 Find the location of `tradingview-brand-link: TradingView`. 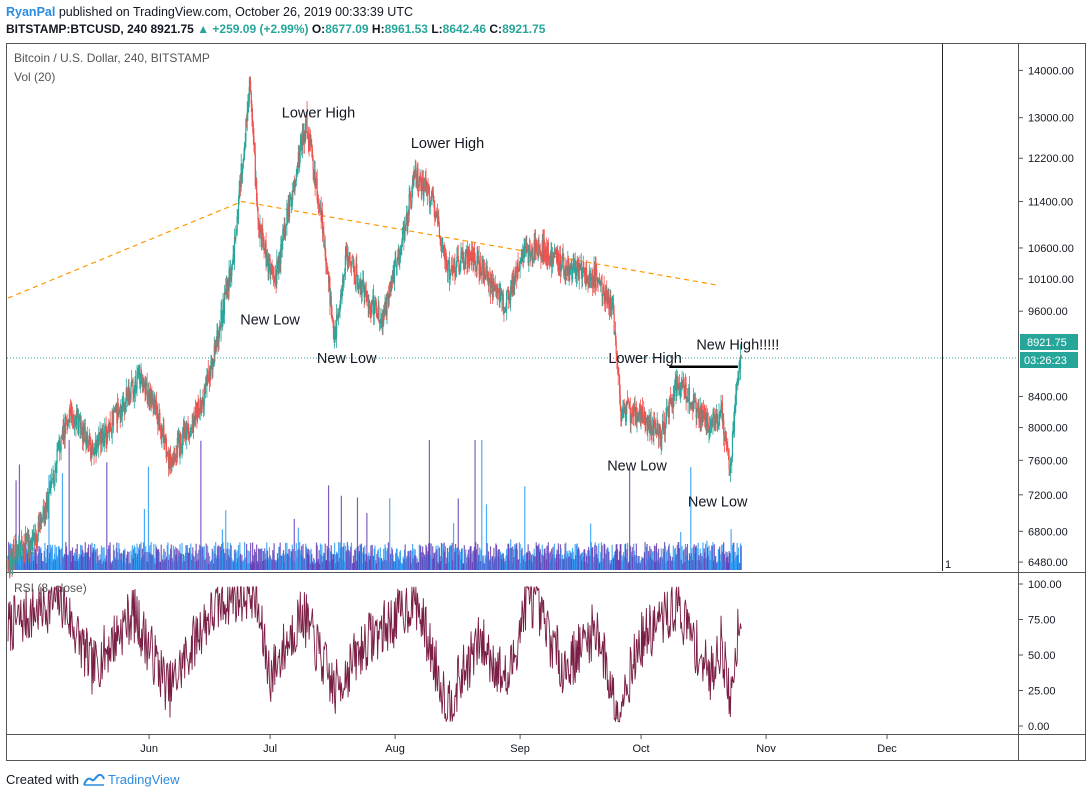

tradingview-brand-link: TradingView is located at coordinates (143, 779).